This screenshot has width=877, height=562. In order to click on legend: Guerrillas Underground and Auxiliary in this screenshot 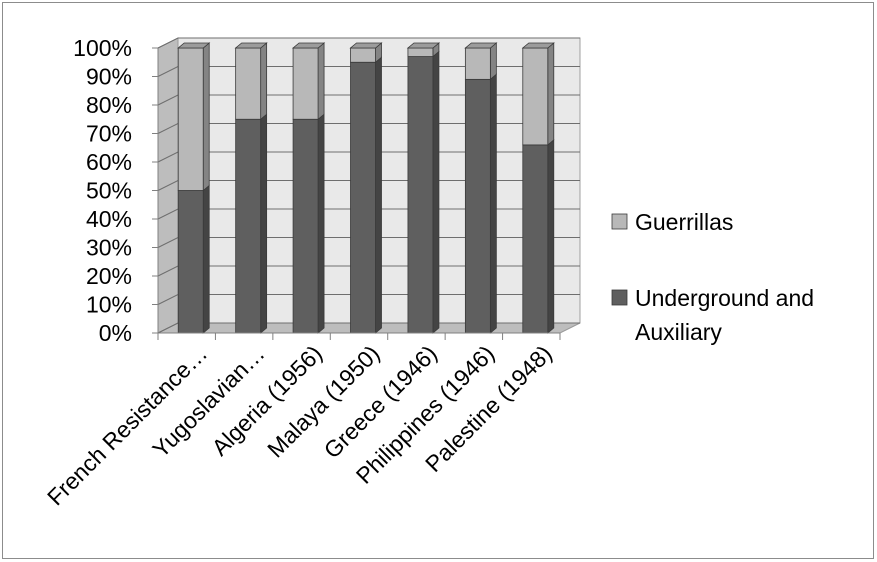, I will do `click(712, 277)`.